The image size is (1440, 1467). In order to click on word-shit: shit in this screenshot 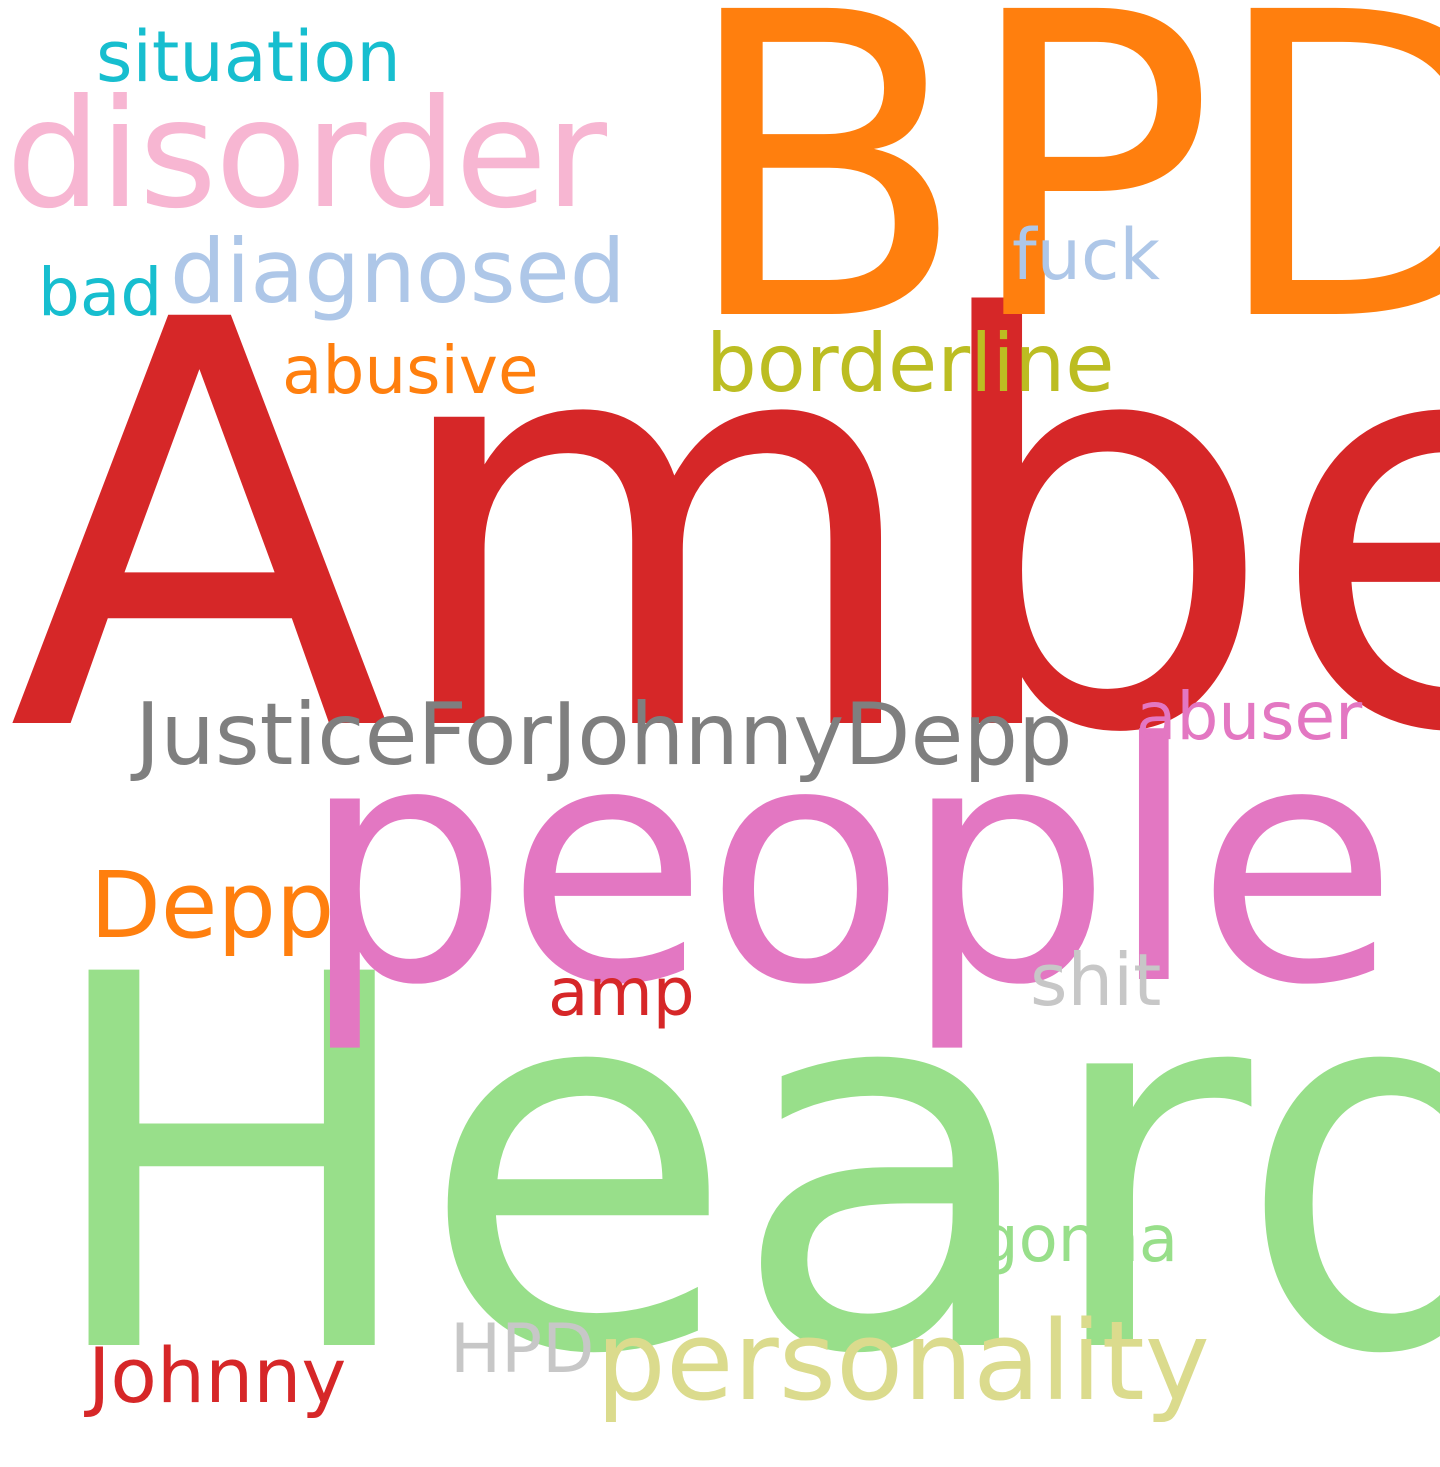, I will do `click(1096, 980)`.